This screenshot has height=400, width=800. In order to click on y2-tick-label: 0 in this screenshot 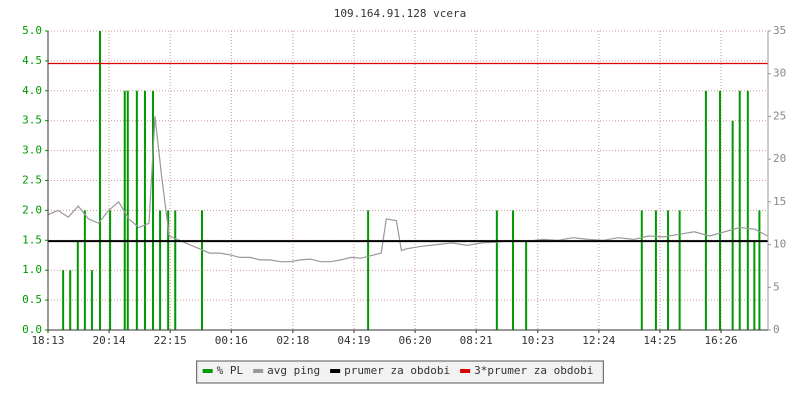, I will do `click(776, 329)`.